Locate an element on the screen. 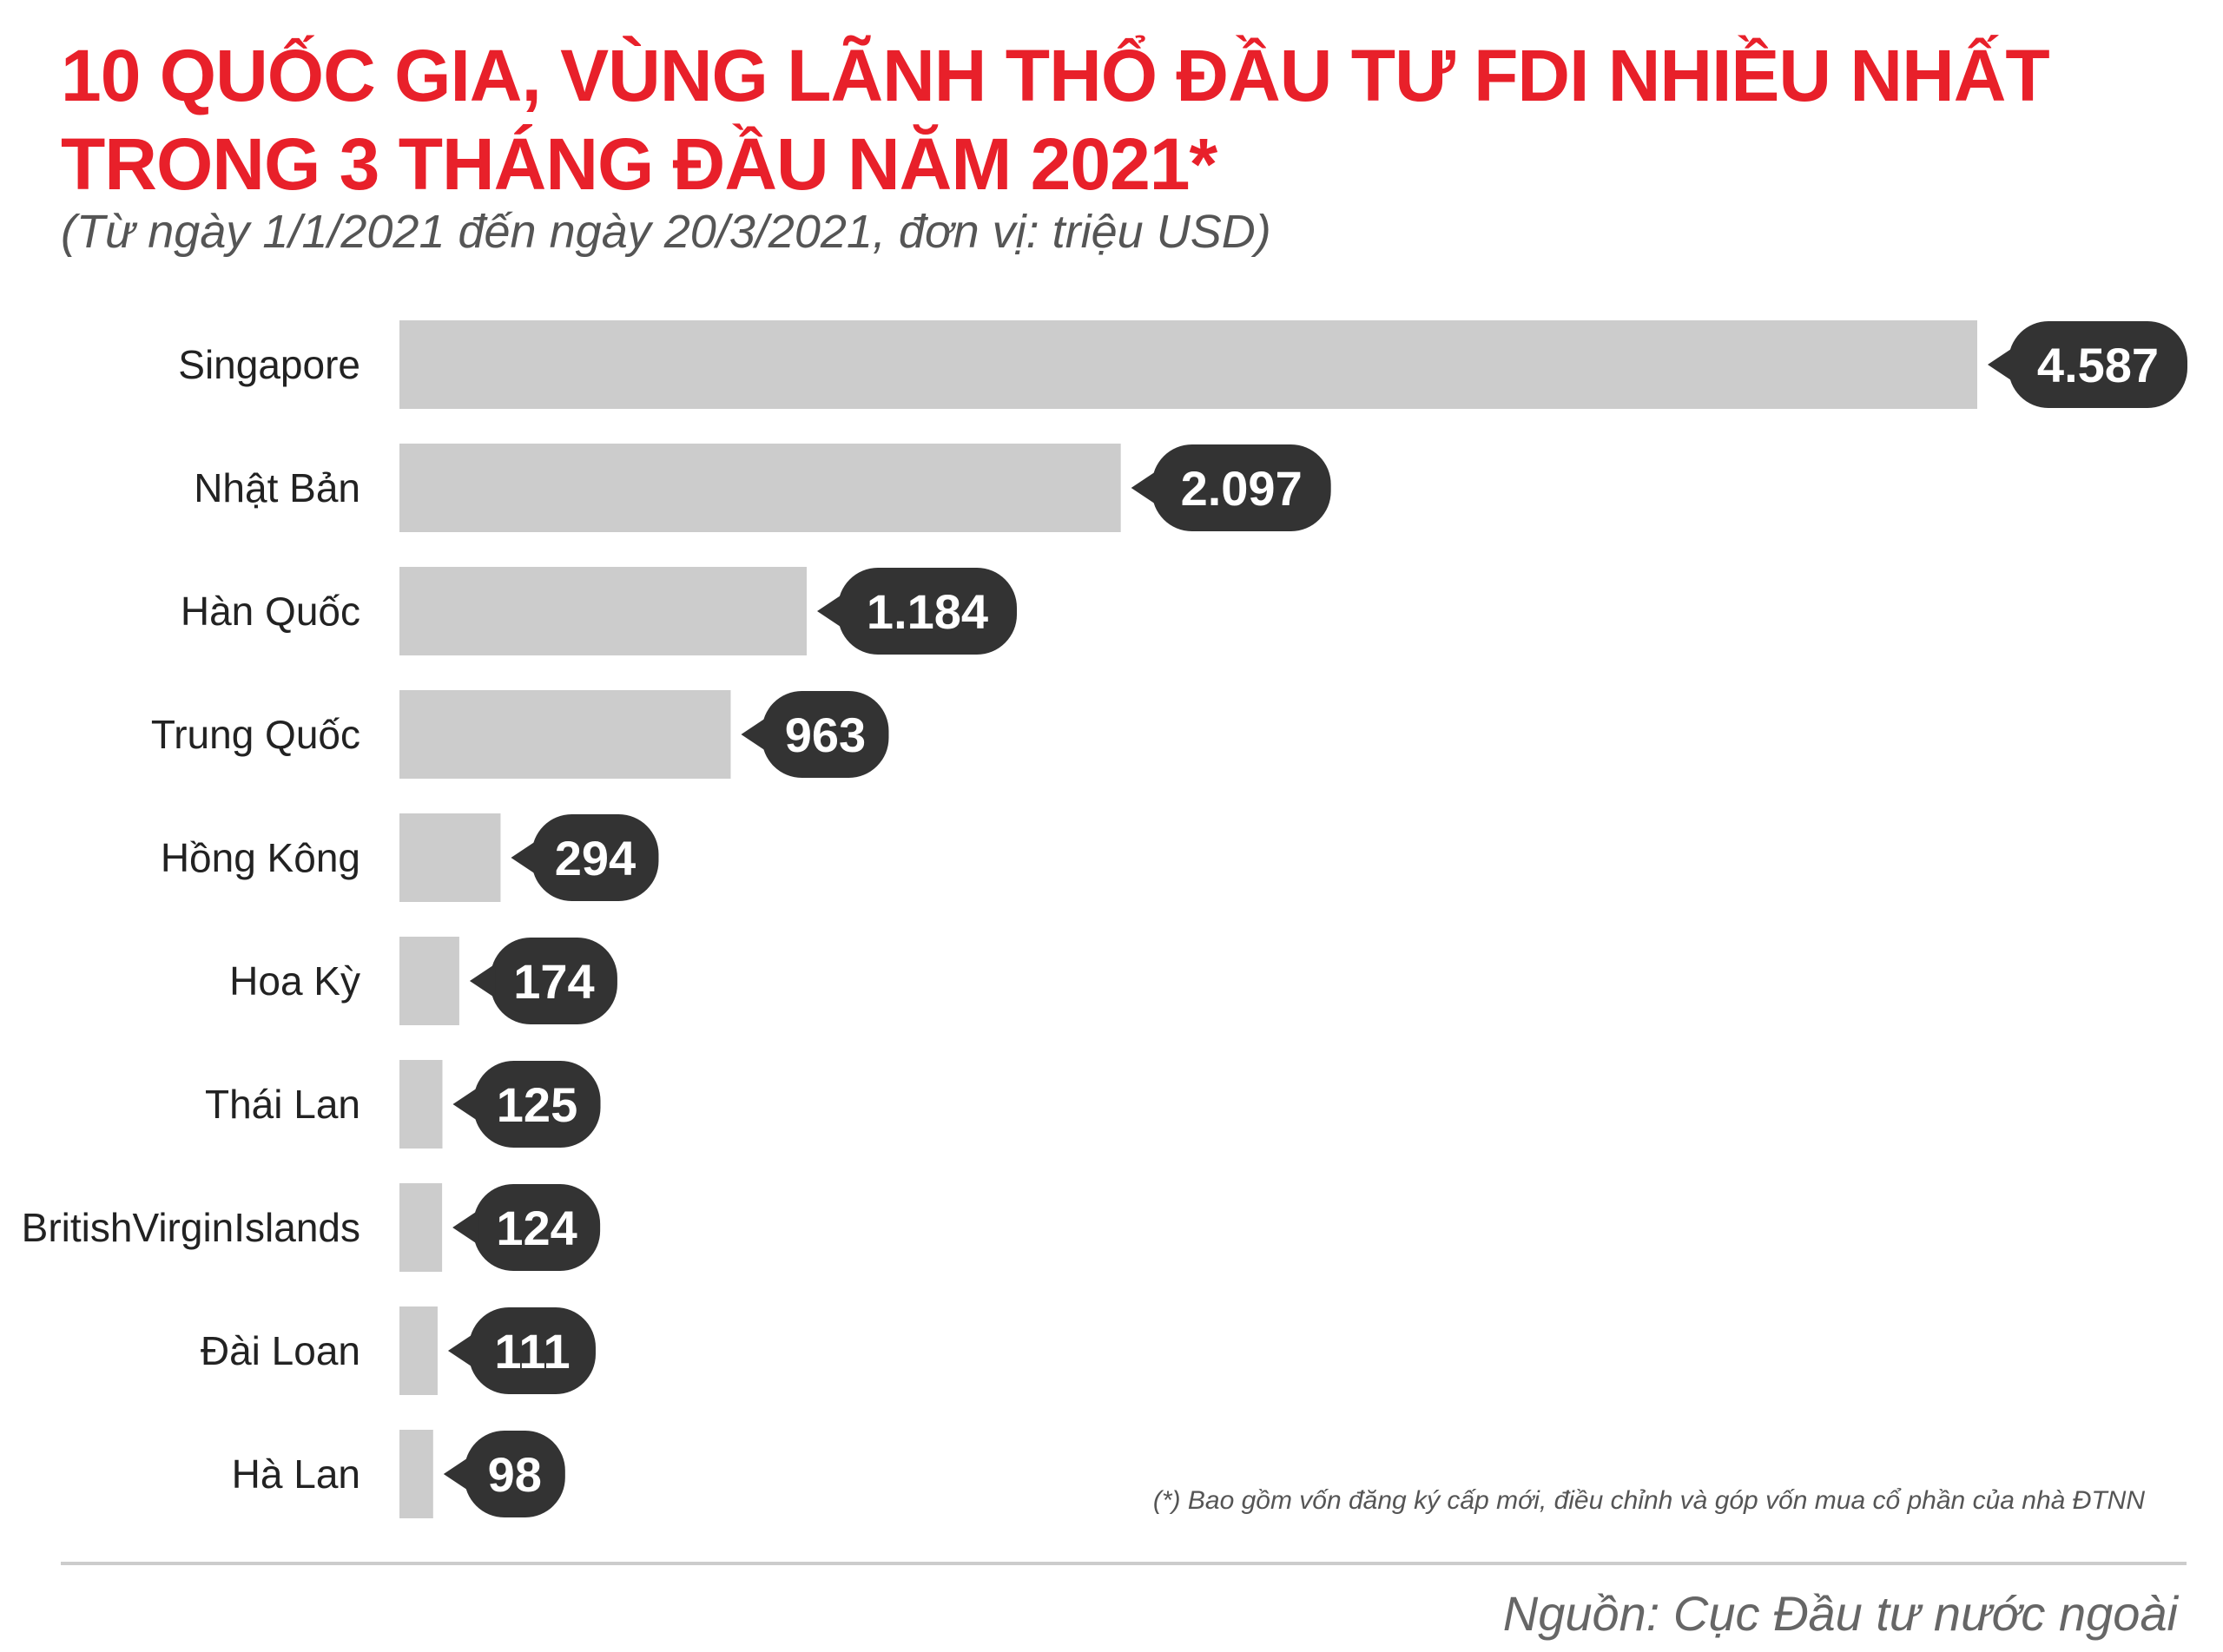 This screenshot has width=2223, height=1652. value-label: 1.184 is located at coordinates (928, 611).